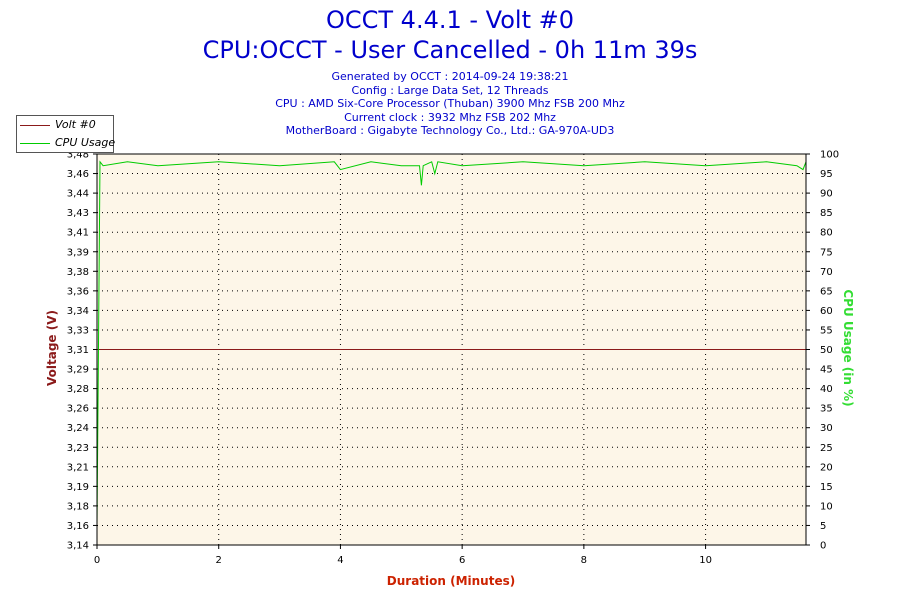 This screenshot has height=600, width=900. Describe the element at coordinates (85, 142) in the screenshot. I see `legend-label-cpu: CPU Usage` at that location.